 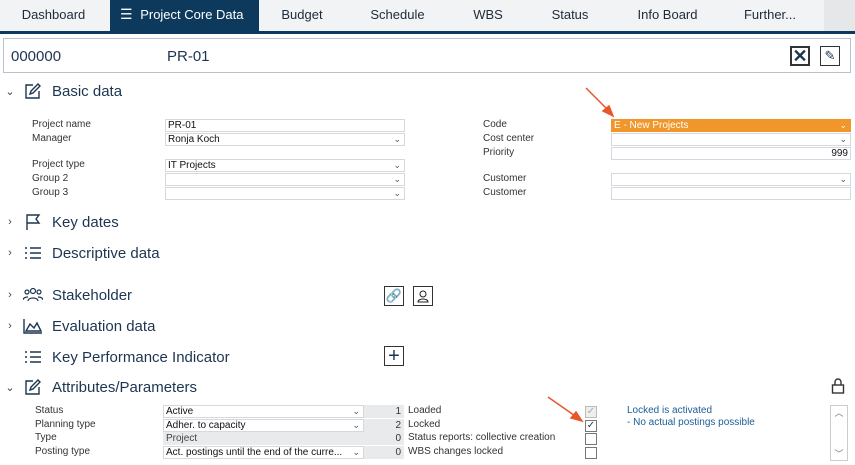 What do you see at coordinates (63, 451) in the screenshot?
I see `attr-label: Posting type` at bounding box center [63, 451].